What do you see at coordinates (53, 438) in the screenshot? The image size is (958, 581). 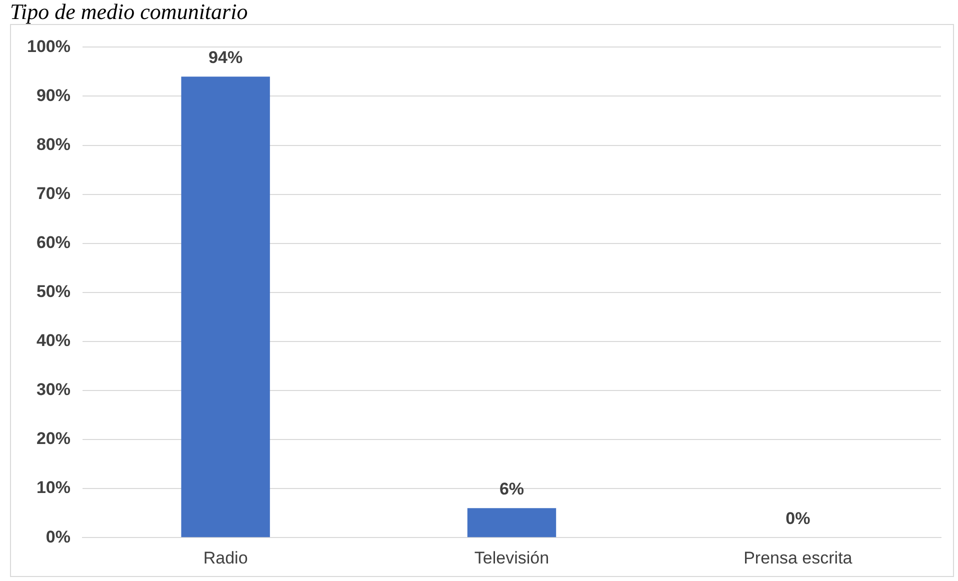 I see `y-tick-label: 20%` at bounding box center [53, 438].